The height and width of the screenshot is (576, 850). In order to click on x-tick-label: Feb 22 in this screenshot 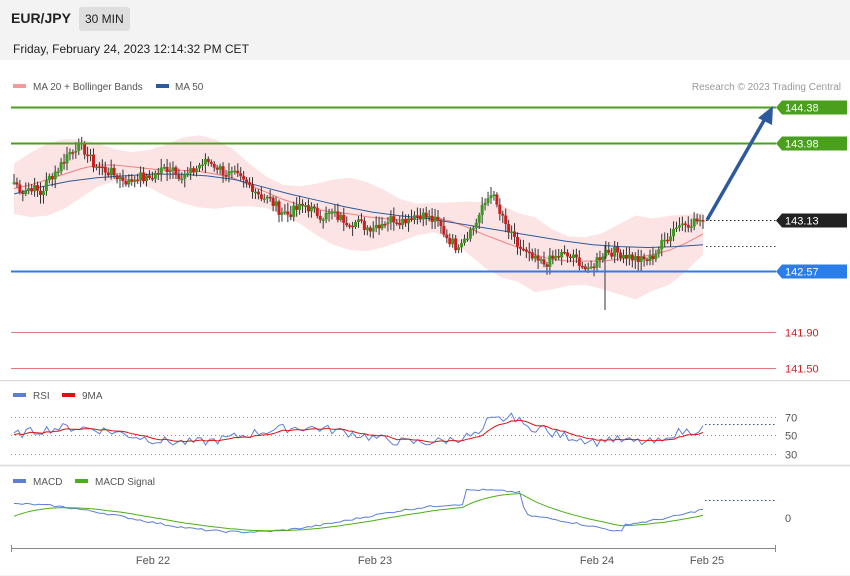, I will do `click(153, 561)`.